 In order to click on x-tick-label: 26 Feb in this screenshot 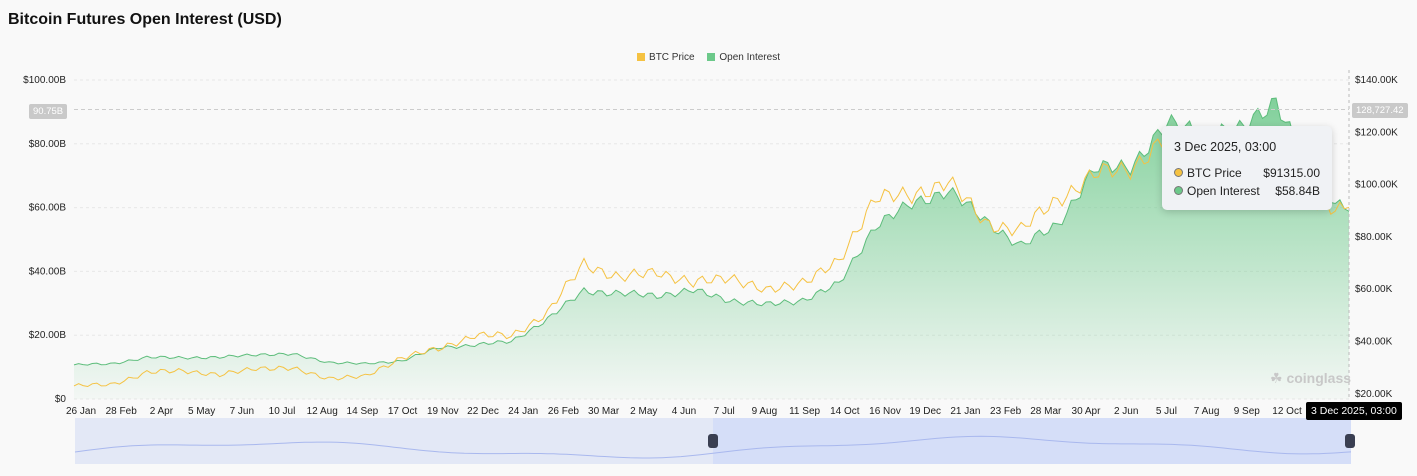, I will do `click(564, 411)`.